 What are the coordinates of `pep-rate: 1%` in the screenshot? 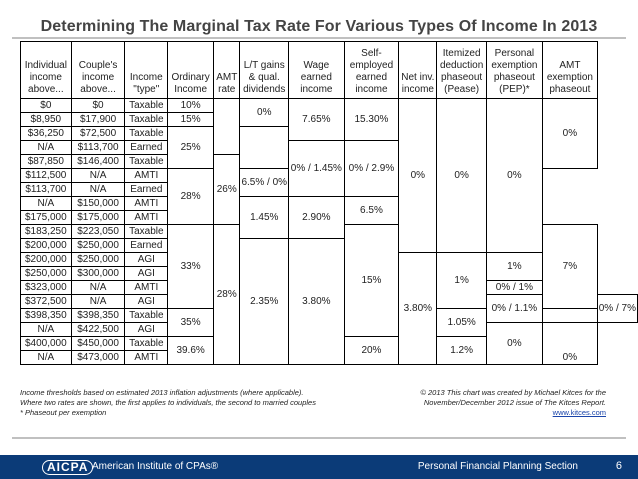 It's located at (514, 266).